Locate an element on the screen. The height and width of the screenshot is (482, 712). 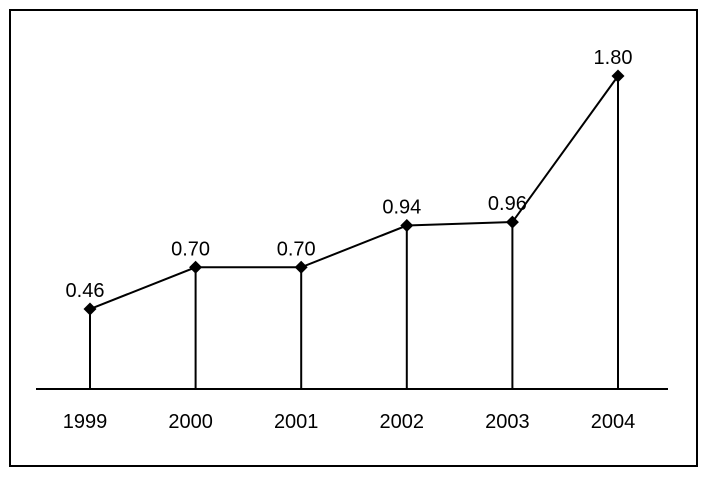
x-tick-label: 2002 is located at coordinates (402, 422).